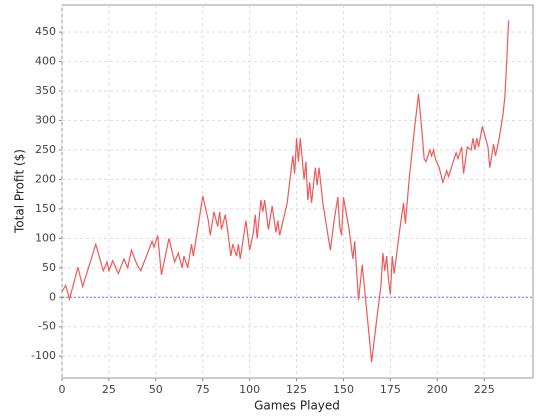 The height and width of the screenshot is (420, 540). Describe the element at coordinates (45, 237) in the screenshot. I see `y-tick-label: 100` at that location.